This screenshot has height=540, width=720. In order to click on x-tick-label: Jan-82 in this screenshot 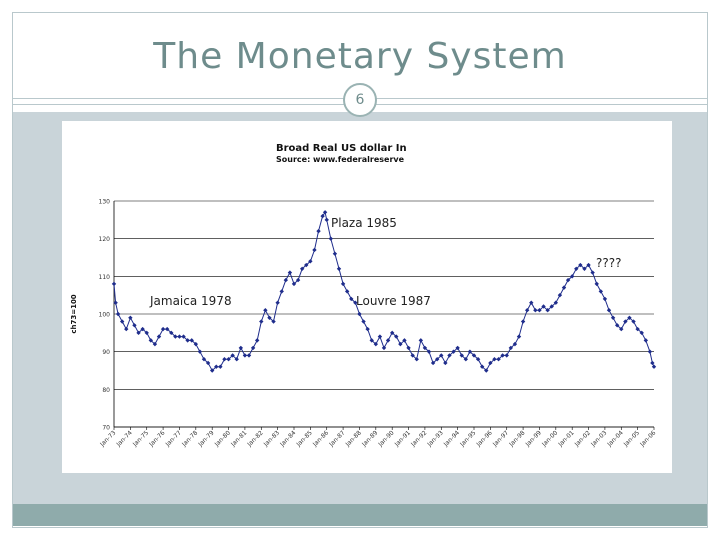, I will do `click(255, 438)`.